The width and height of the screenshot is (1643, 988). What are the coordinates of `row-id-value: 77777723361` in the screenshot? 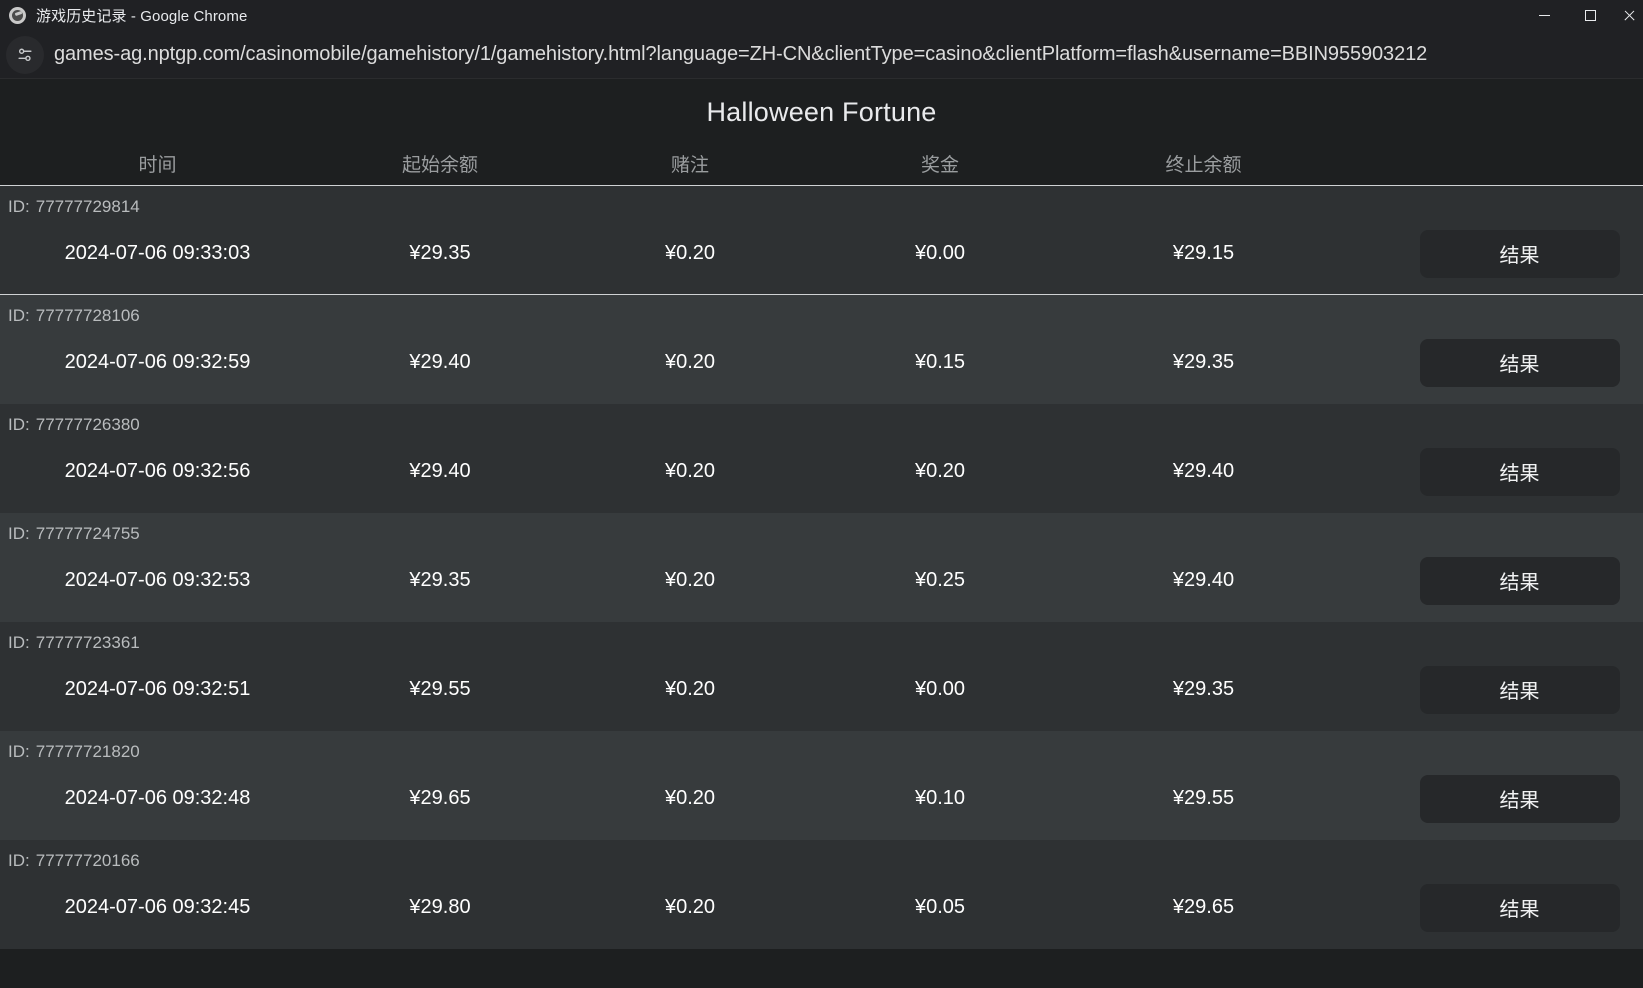 It's located at (87, 642).